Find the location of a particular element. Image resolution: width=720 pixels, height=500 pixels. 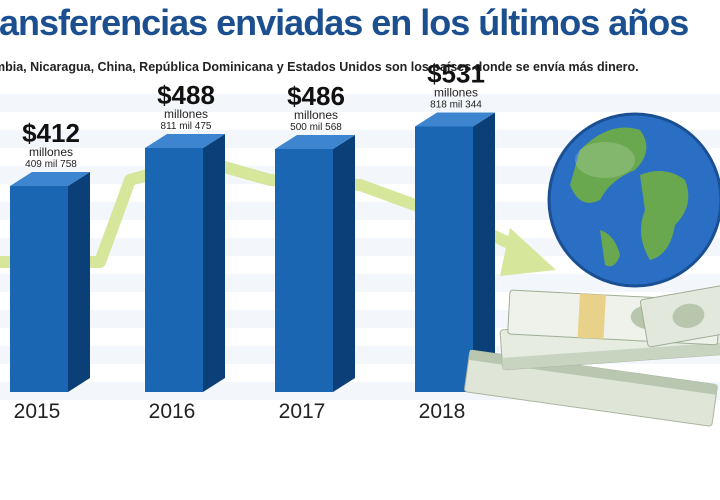

bar-2018 is located at coordinates (455, 252).